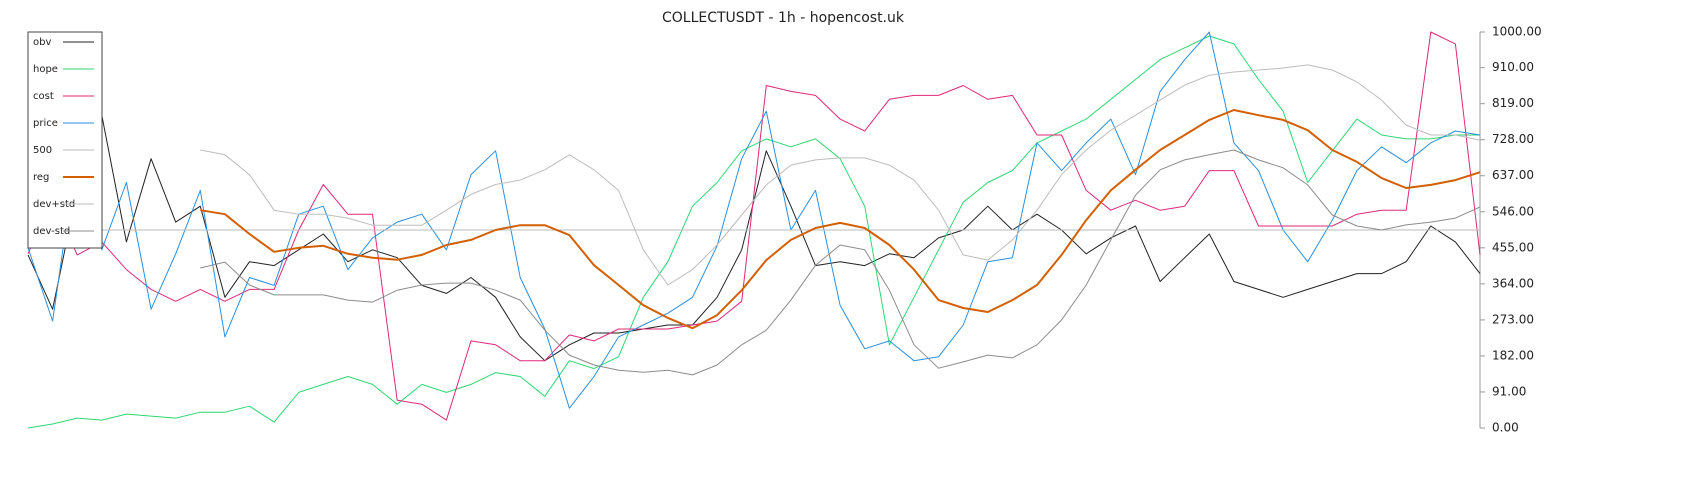 This screenshot has width=1700, height=500. What do you see at coordinates (783, 18) in the screenshot?
I see `chart-title: COLLECTUSDT - 1h - hopencost.uk` at bounding box center [783, 18].